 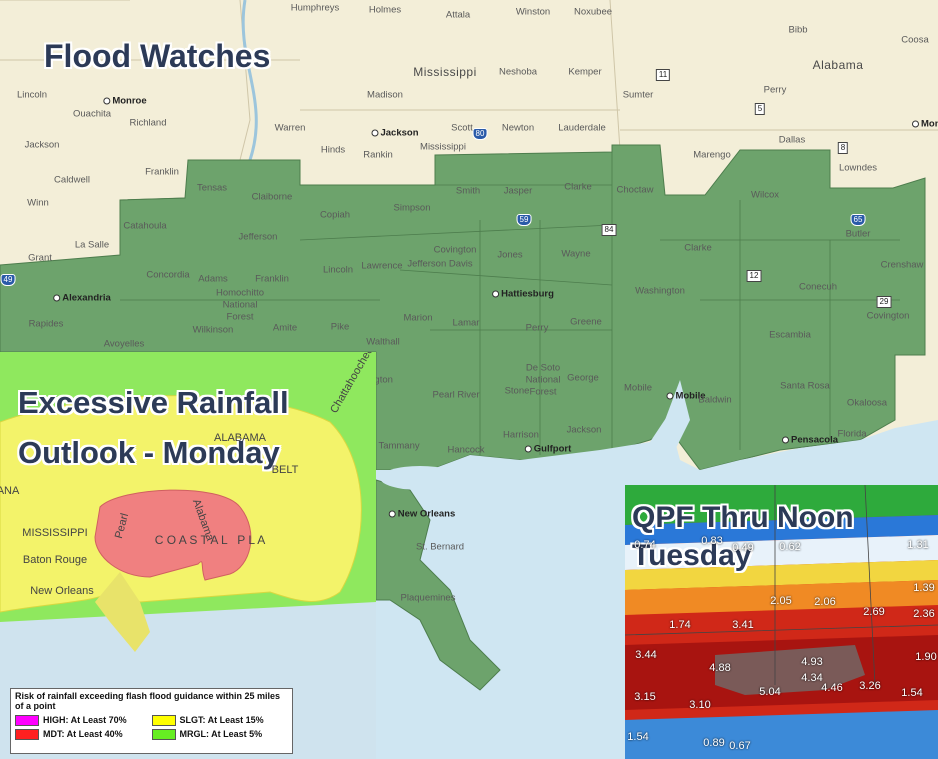 What do you see at coordinates (212, 188) in the screenshot?
I see `place-label: Tensas` at bounding box center [212, 188].